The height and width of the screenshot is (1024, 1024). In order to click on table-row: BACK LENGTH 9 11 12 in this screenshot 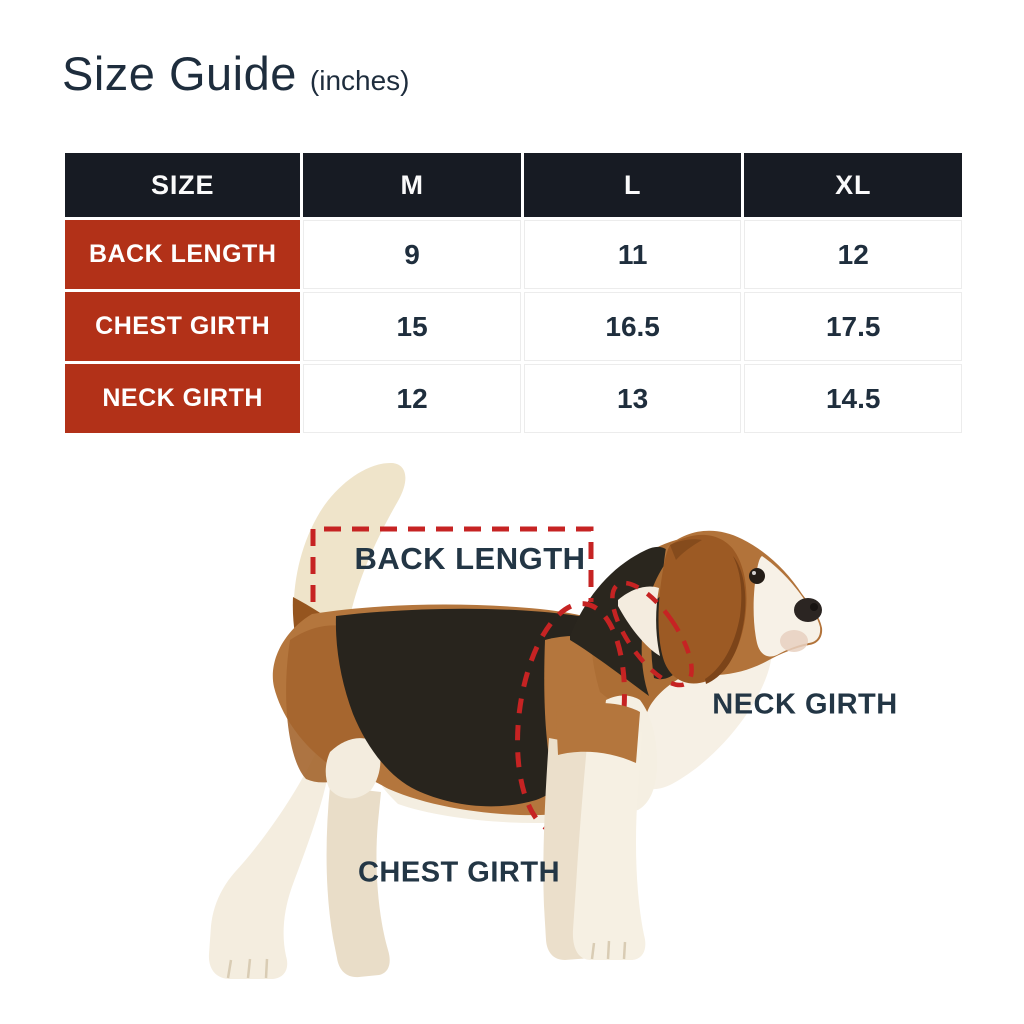, I will do `click(513, 254)`.